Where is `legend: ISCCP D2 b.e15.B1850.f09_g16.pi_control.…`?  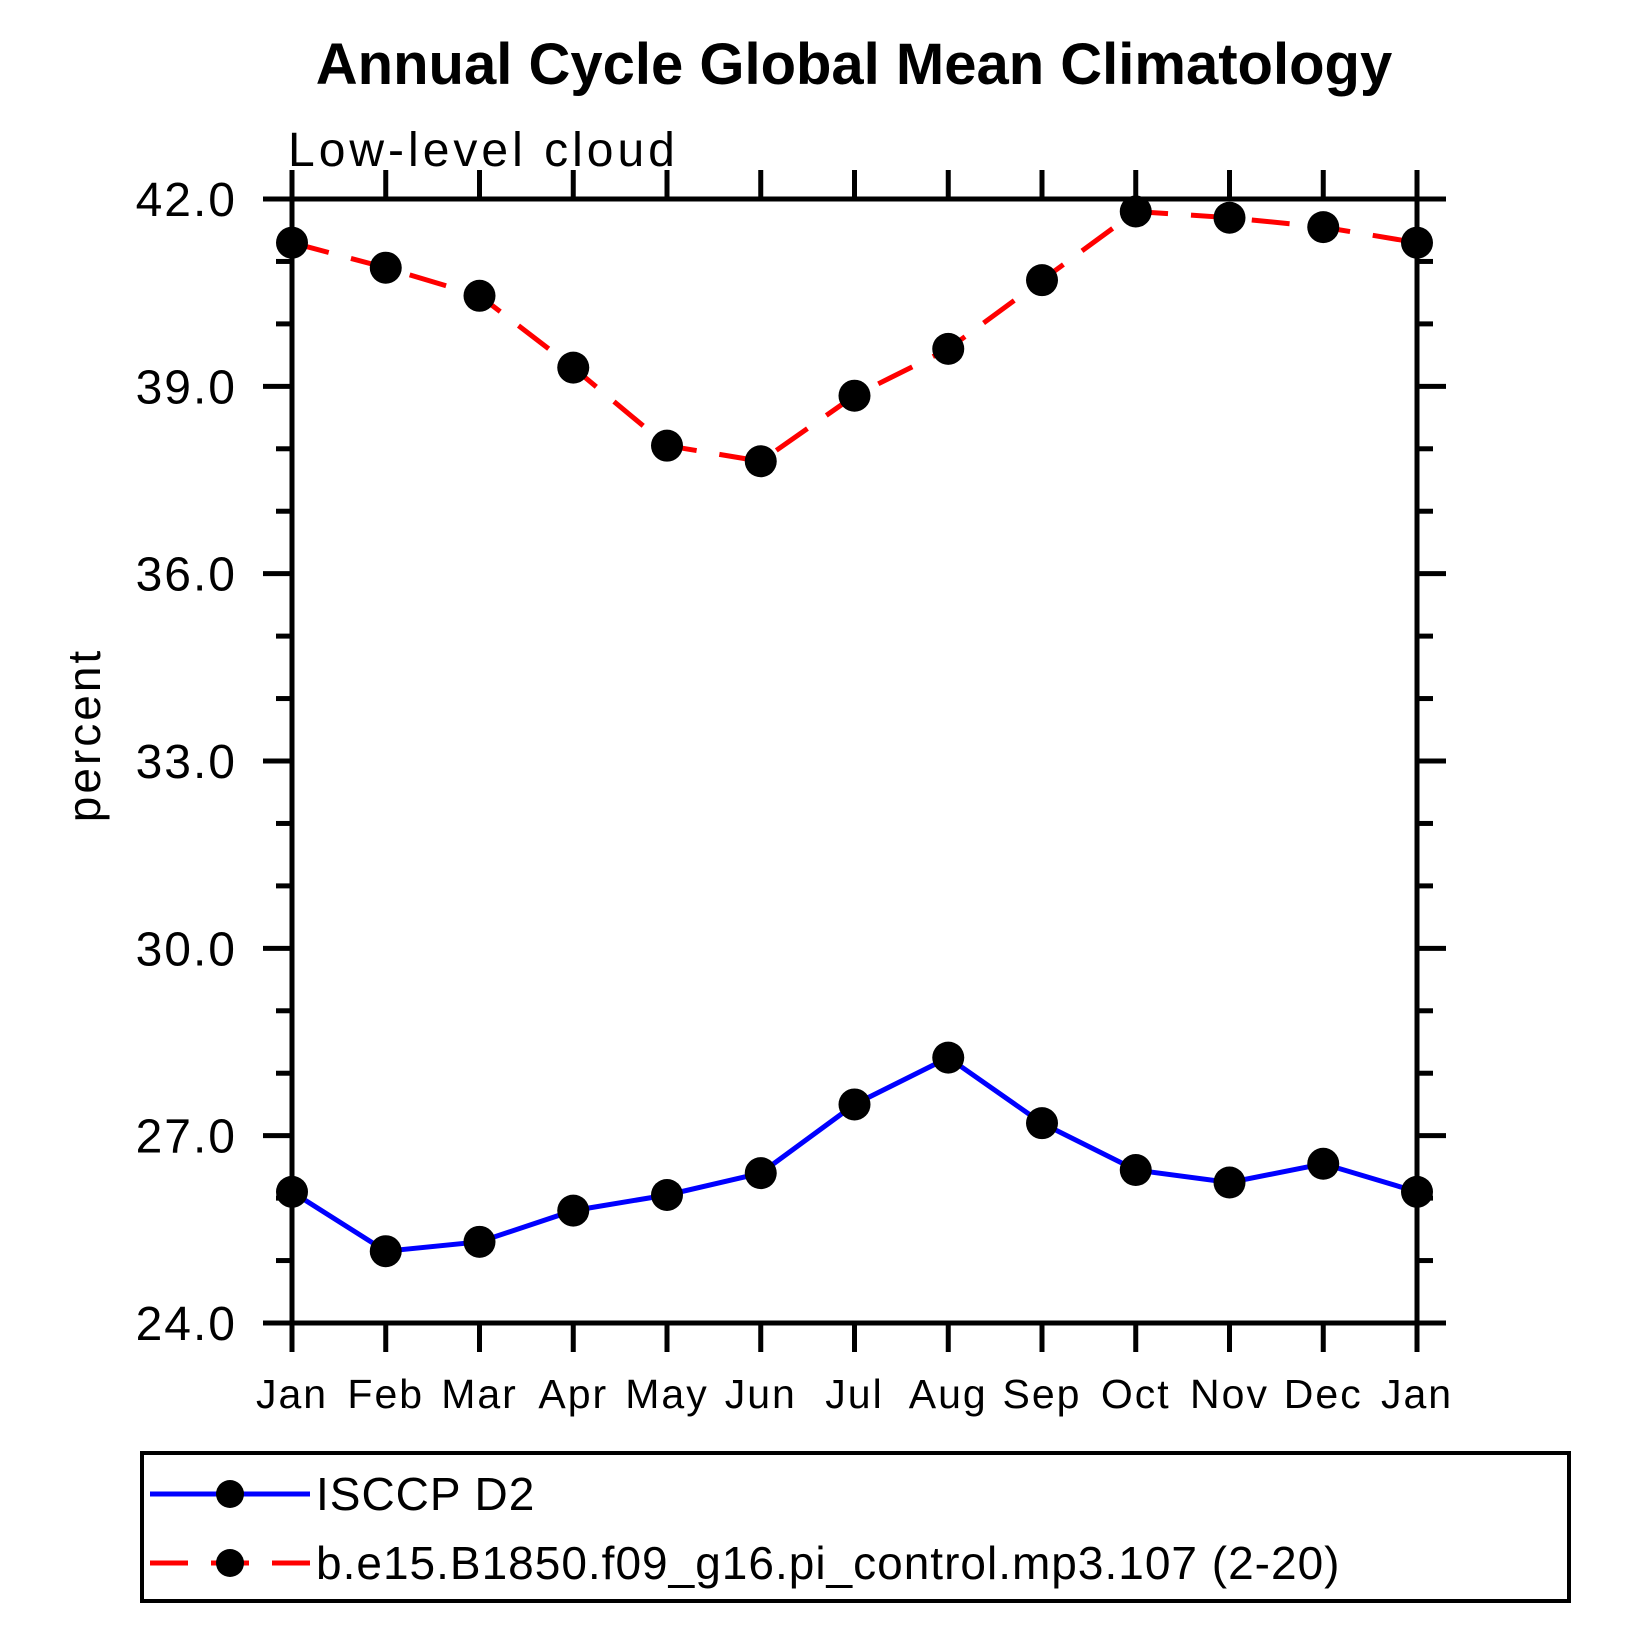
legend: ISCCP D2 b.e15.B1850.f09_g16.pi_control.… is located at coordinates (855, 1527).